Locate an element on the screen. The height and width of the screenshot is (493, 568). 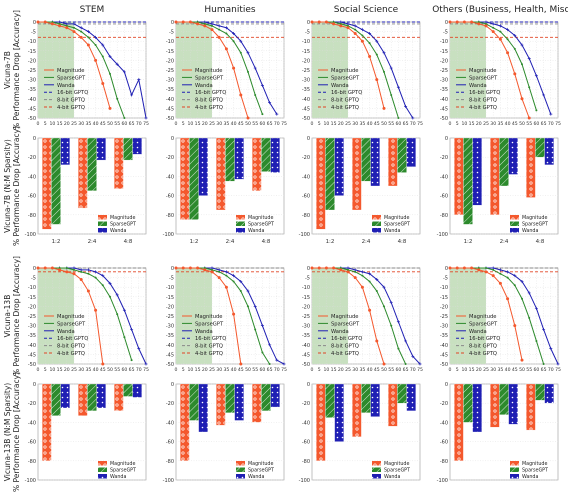
y-tick-label: -20 is located at coordinates (444, 61).